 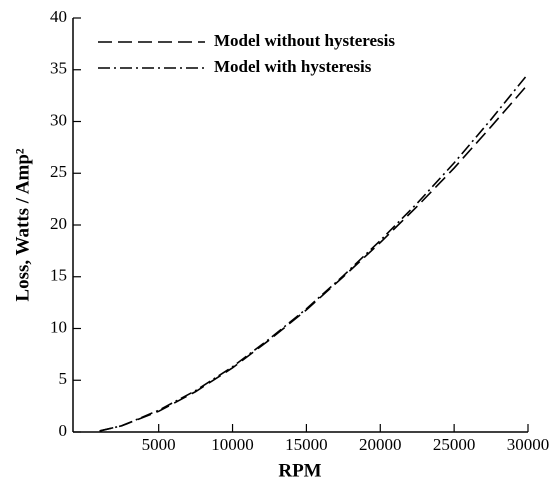 I want to click on x-tick-label: 25000, so click(x=454, y=444).